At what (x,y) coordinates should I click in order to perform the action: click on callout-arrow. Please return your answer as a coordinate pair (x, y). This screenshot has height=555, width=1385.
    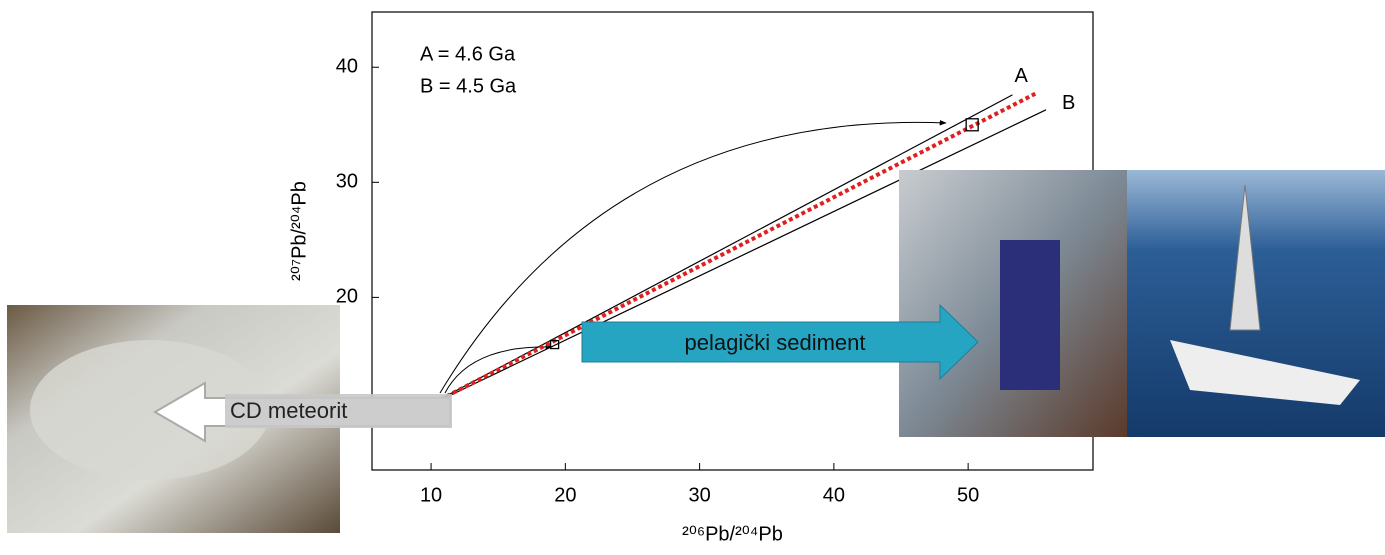
    Looking at the image, I should click on (780, 342).